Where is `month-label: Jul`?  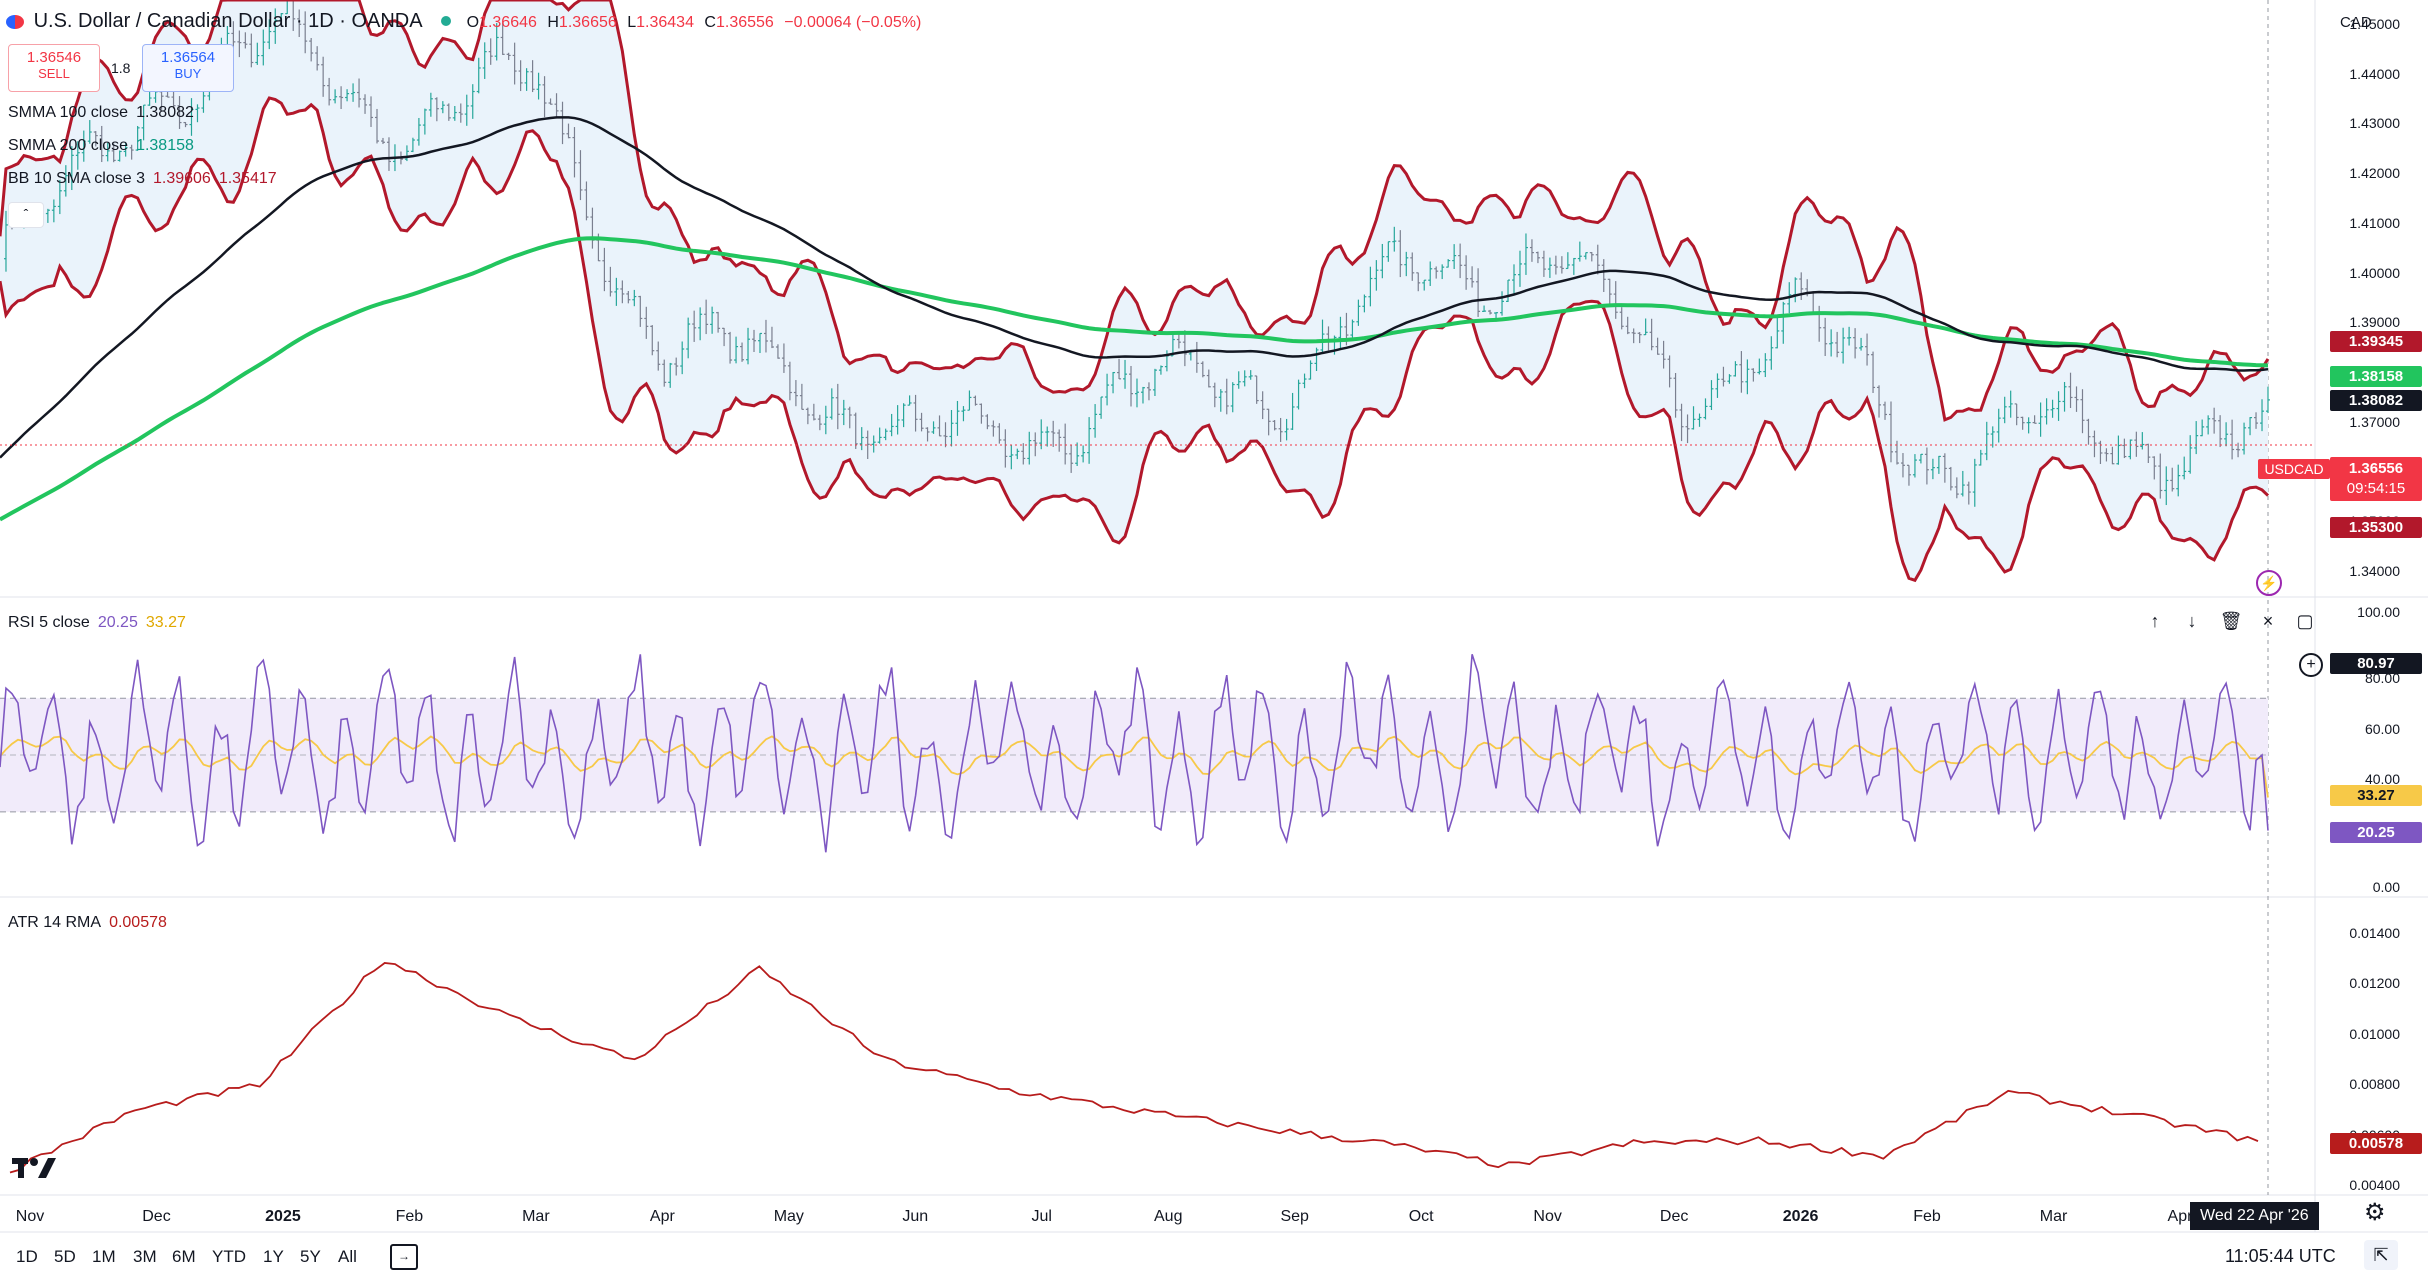 month-label: Jul is located at coordinates (1041, 1216).